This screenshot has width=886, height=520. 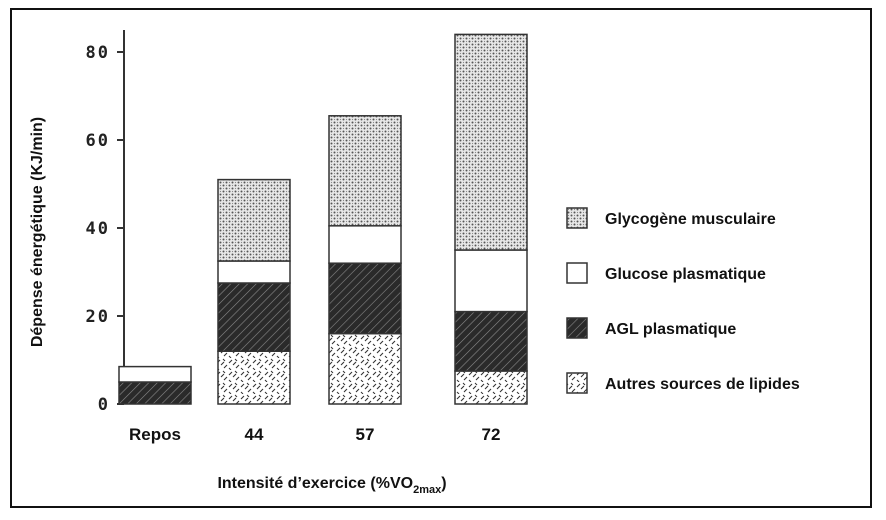 I want to click on legend-label: Autres sources de lipides, so click(x=702, y=384).